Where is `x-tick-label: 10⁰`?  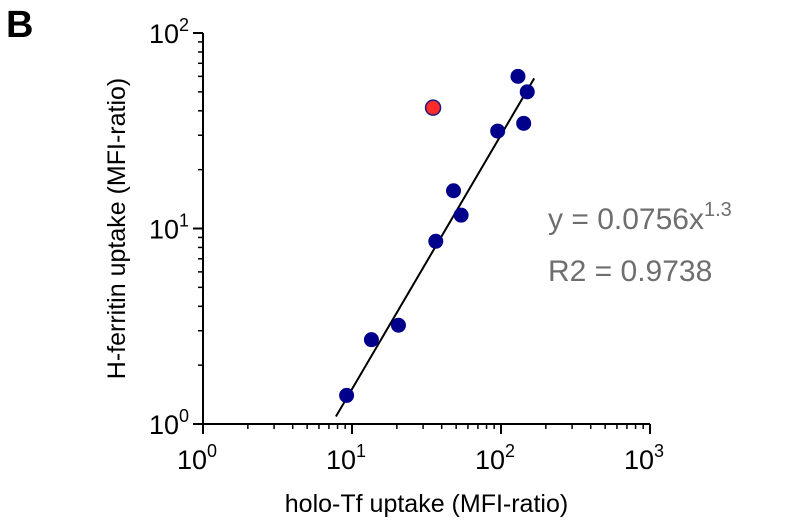
x-tick-label: 10⁰ is located at coordinates (197, 458).